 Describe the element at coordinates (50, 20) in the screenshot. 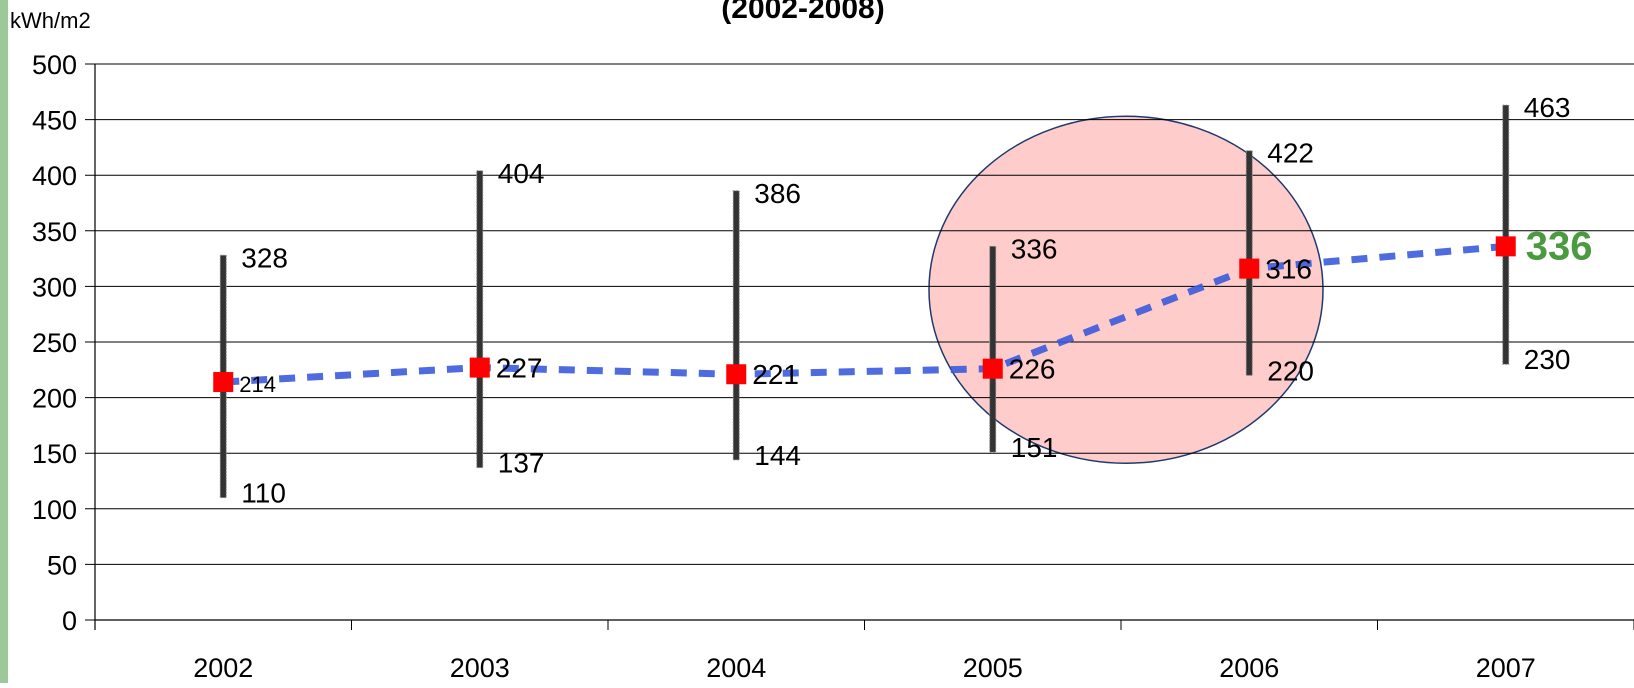

I see `y-axis-label: kWh/m2` at that location.